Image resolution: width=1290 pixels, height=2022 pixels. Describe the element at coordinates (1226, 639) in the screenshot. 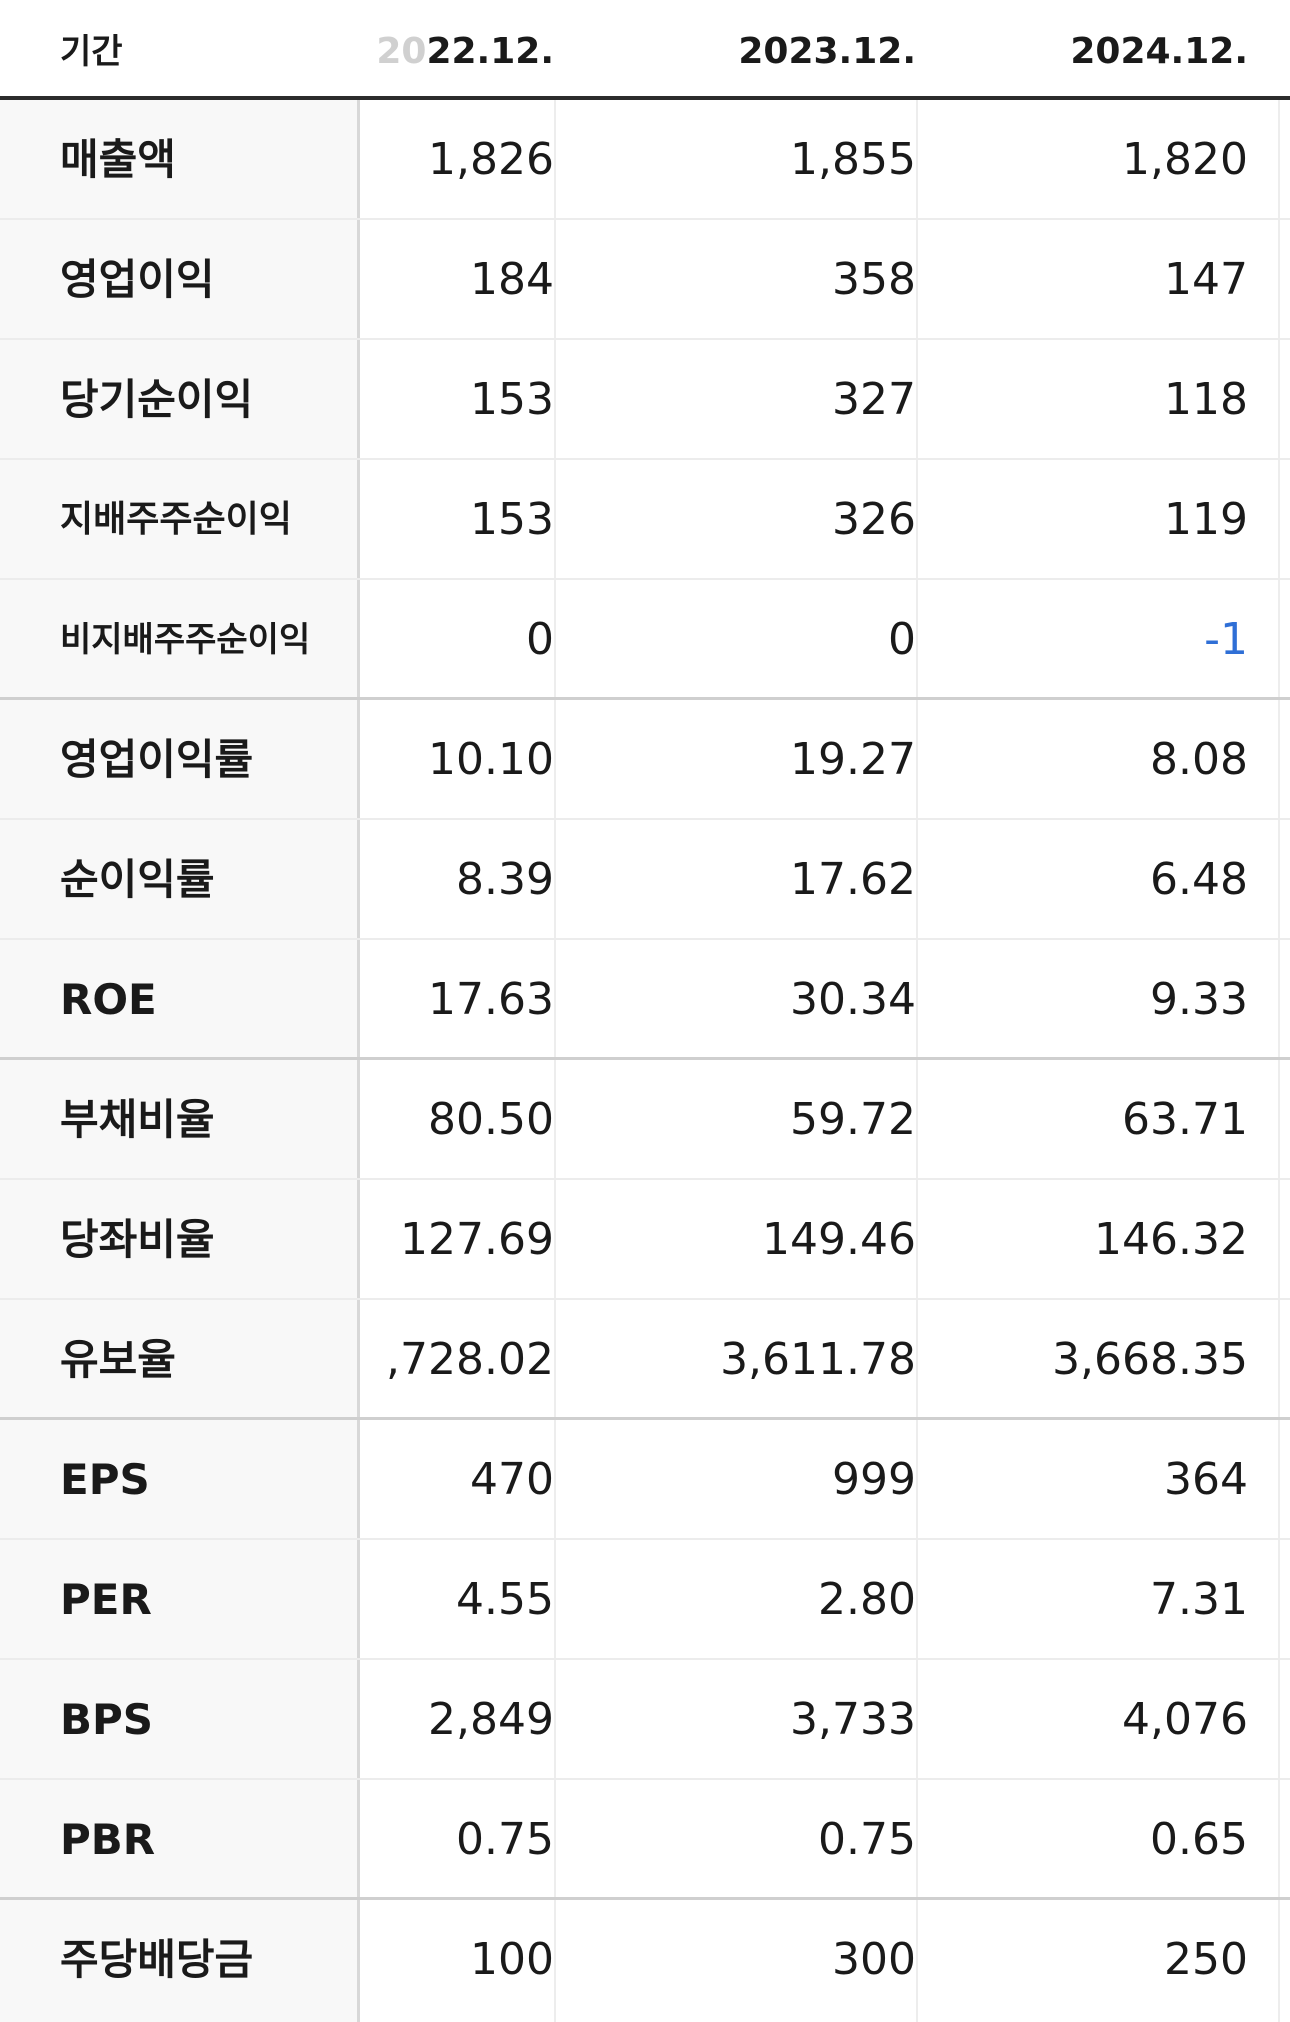

I see `value-2024-negative: -1` at that location.